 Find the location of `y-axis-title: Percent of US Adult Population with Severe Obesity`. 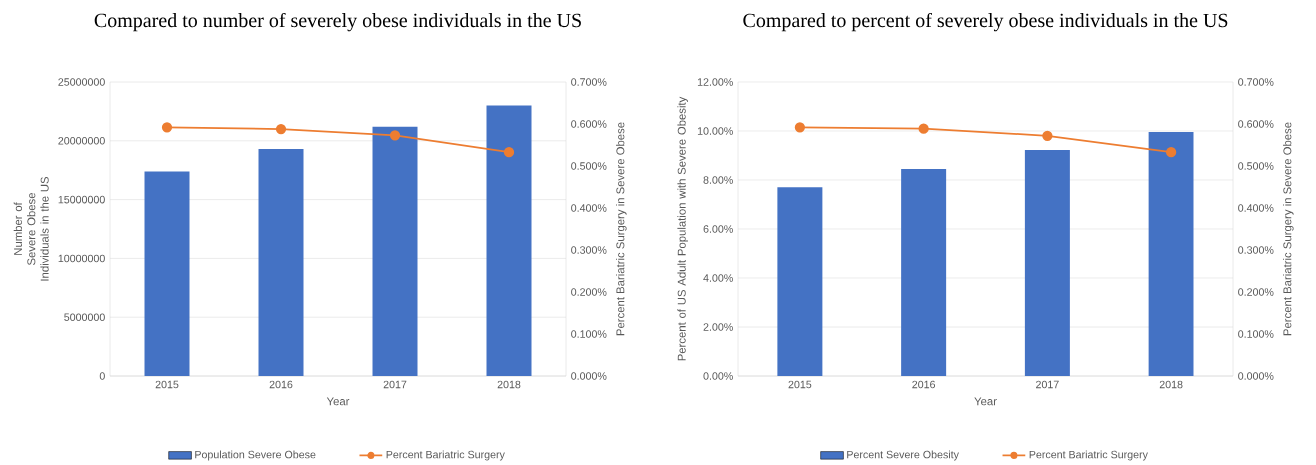

y-axis-title: Percent of US Adult Population with Severe Obesity is located at coordinates (682, 228).